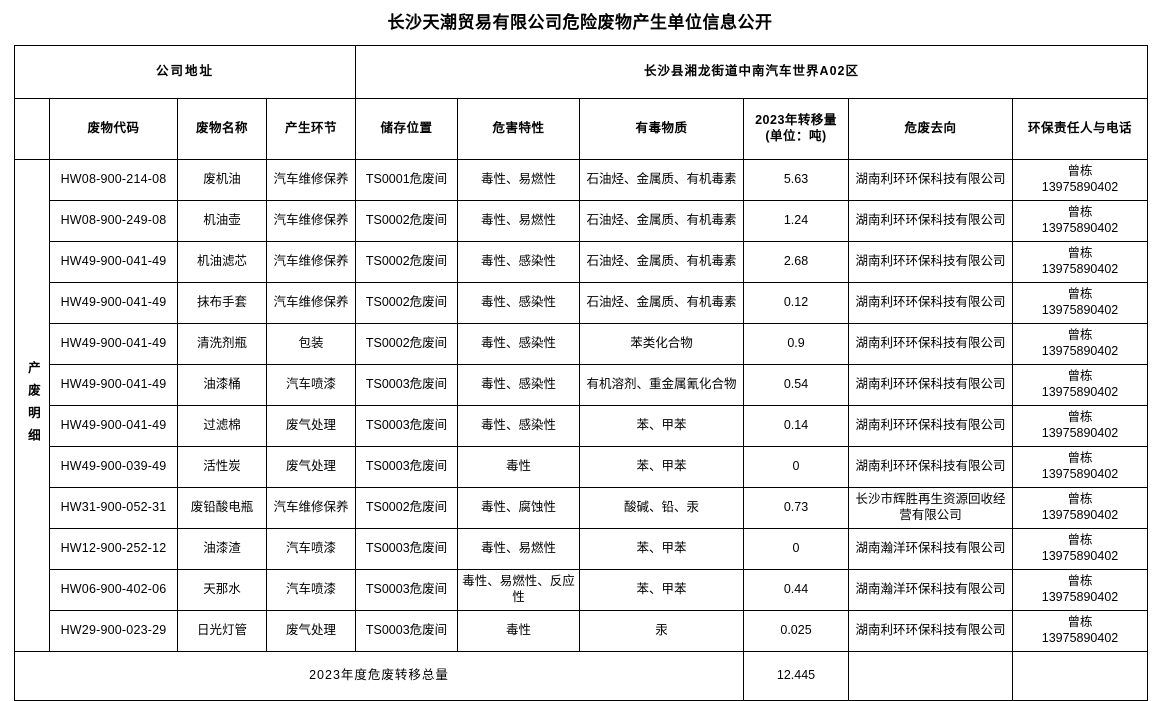 The image size is (1160, 701). What do you see at coordinates (185, 72) in the screenshot?
I see `company-address-label: 公司地址` at bounding box center [185, 72].